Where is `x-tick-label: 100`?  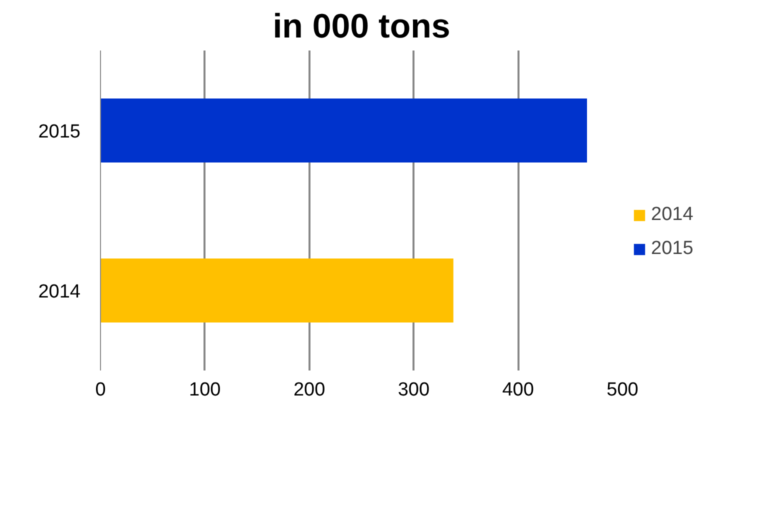
x-tick-label: 100 is located at coordinates (205, 390).